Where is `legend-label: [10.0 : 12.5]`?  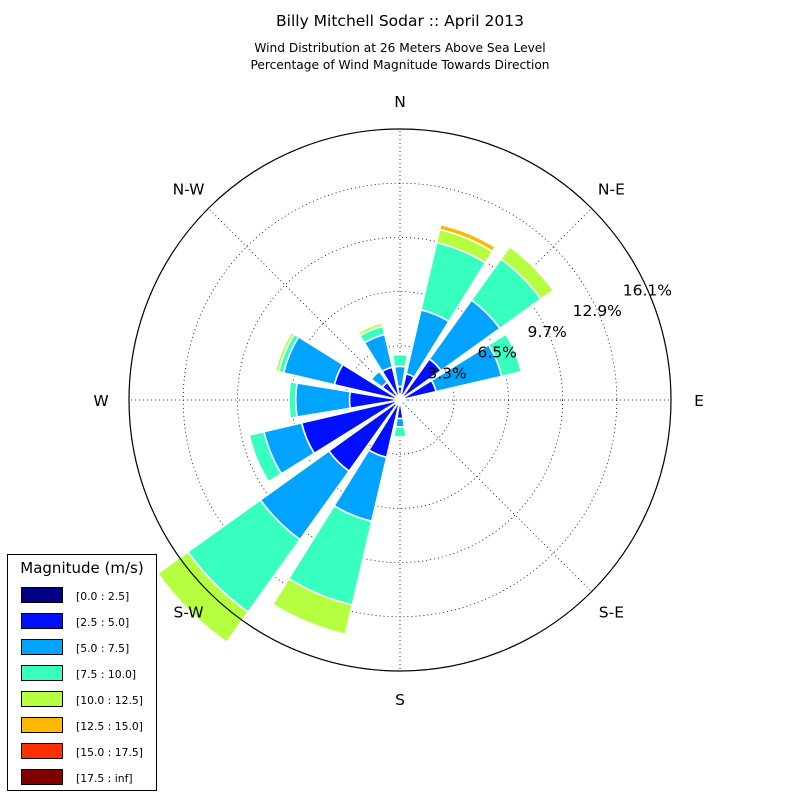 legend-label: [10.0 : 12.5] is located at coordinates (110, 700).